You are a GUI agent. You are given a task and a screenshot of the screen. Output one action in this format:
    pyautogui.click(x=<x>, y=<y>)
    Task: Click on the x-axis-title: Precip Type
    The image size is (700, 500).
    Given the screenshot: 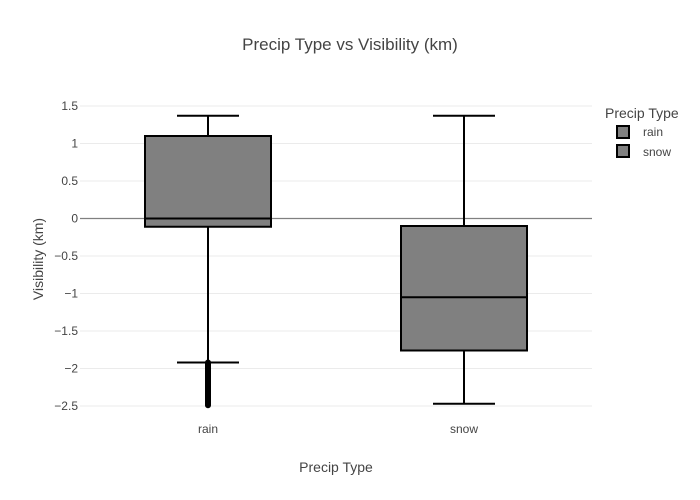 What is the action you would take?
    pyautogui.click(x=336, y=467)
    